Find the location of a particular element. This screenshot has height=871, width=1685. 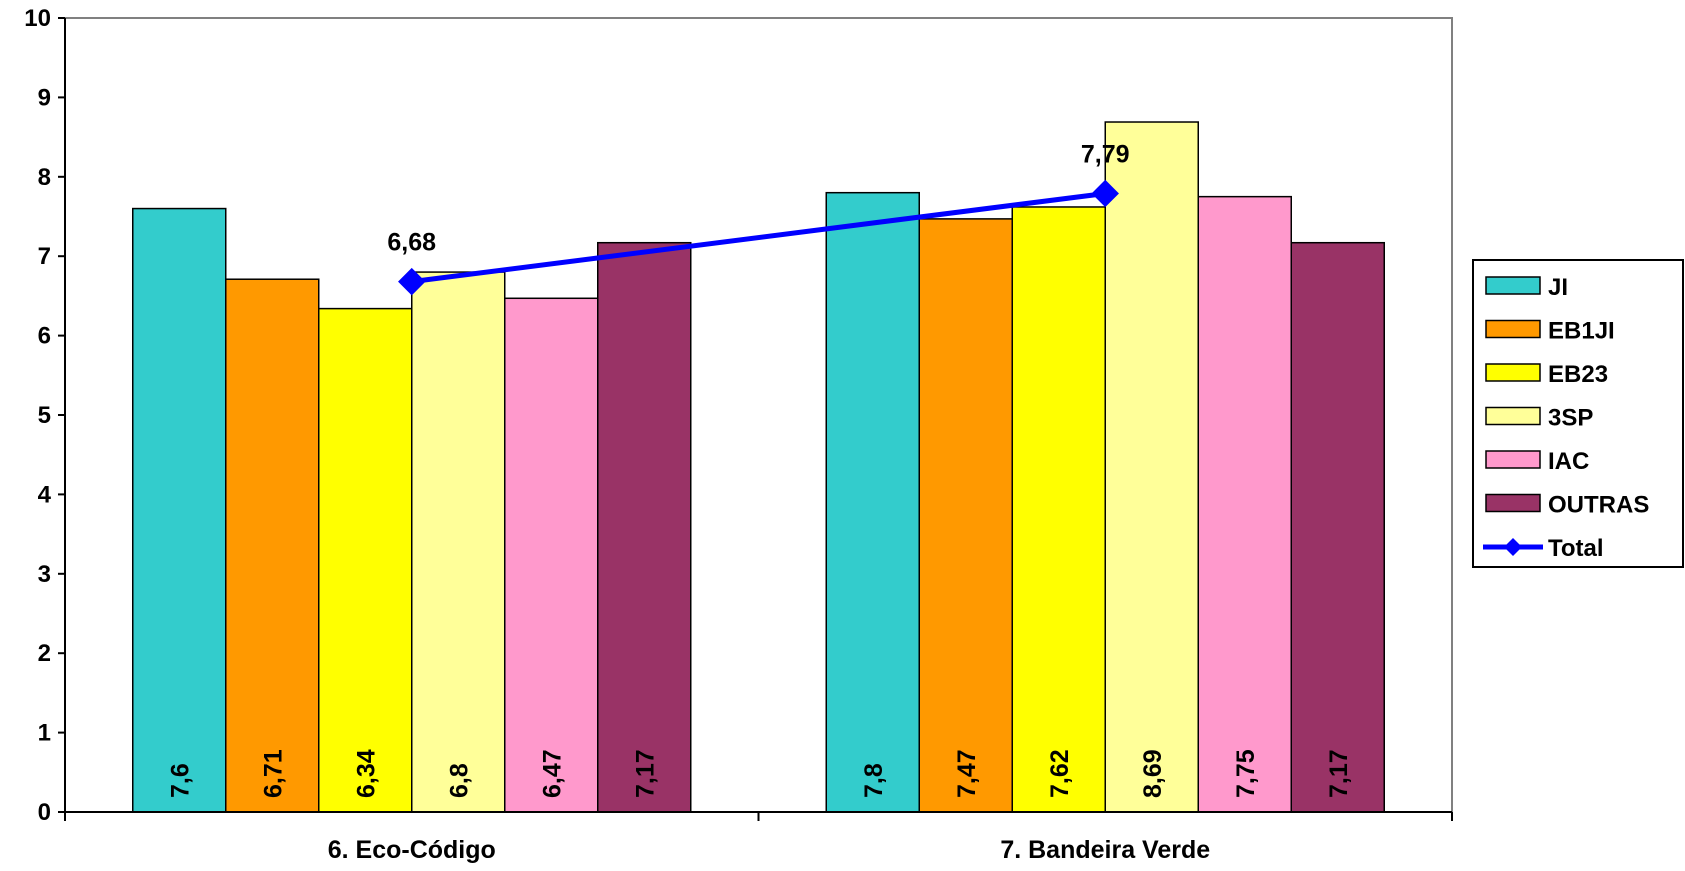

bar-value-label: 6,47 is located at coordinates (552, 773).